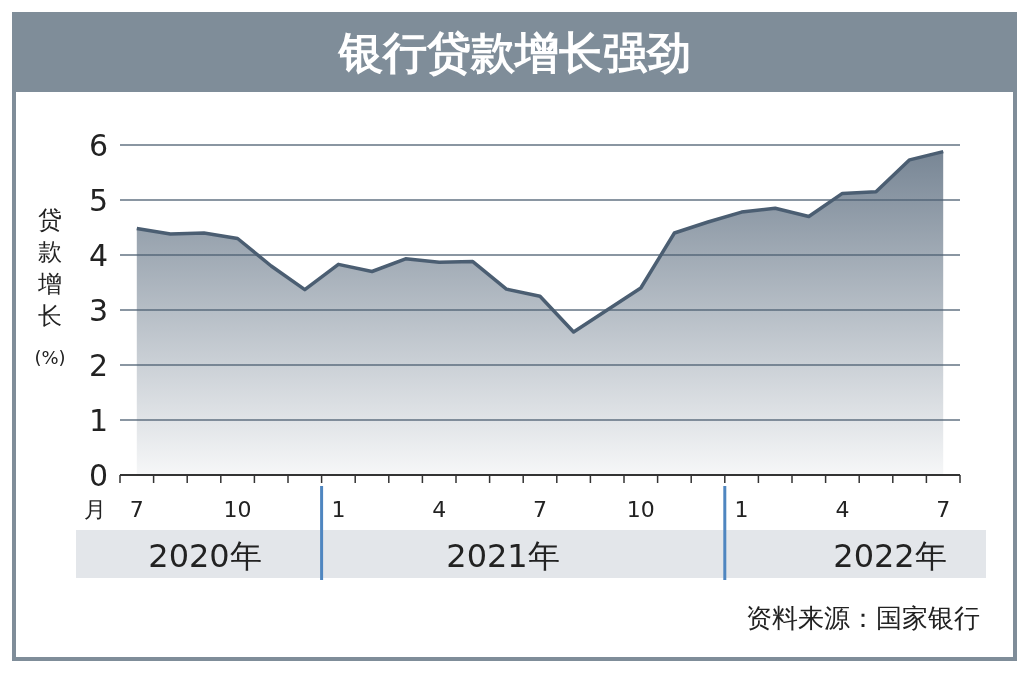  Describe the element at coordinates (205, 556) in the screenshot. I see `annotation: 2020年` at that location.